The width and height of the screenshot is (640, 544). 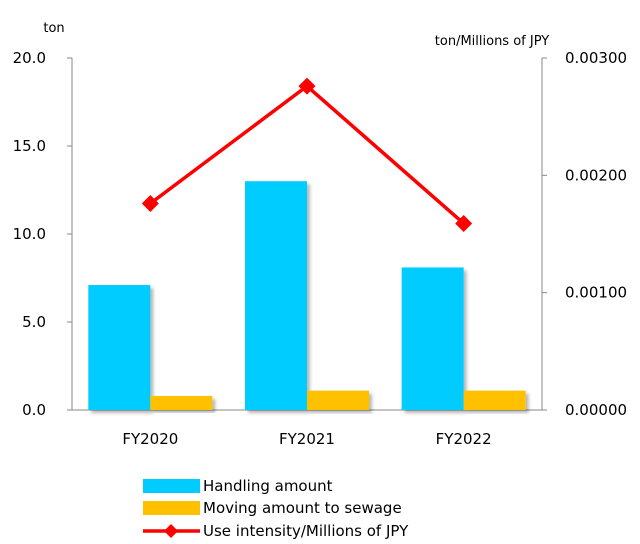 I want to click on legend-label: Moving amount to sewage, so click(x=302, y=508).